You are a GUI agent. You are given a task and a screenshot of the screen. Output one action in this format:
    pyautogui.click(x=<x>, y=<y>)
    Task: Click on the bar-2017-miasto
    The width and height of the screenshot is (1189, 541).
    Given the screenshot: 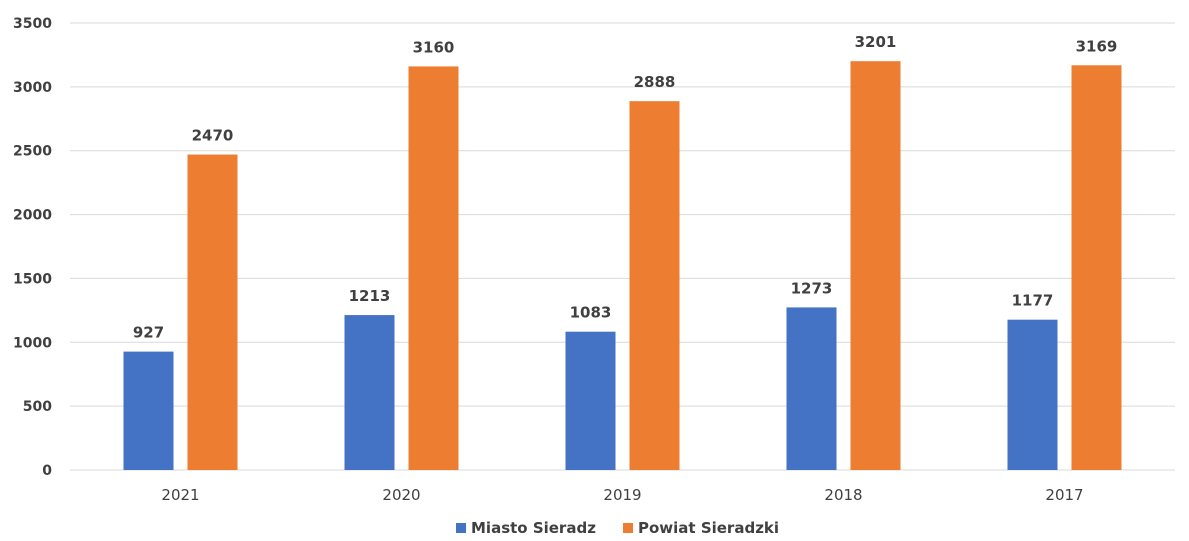 What is the action you would take?
    pyautogui.click(x=1032, y=394)
    